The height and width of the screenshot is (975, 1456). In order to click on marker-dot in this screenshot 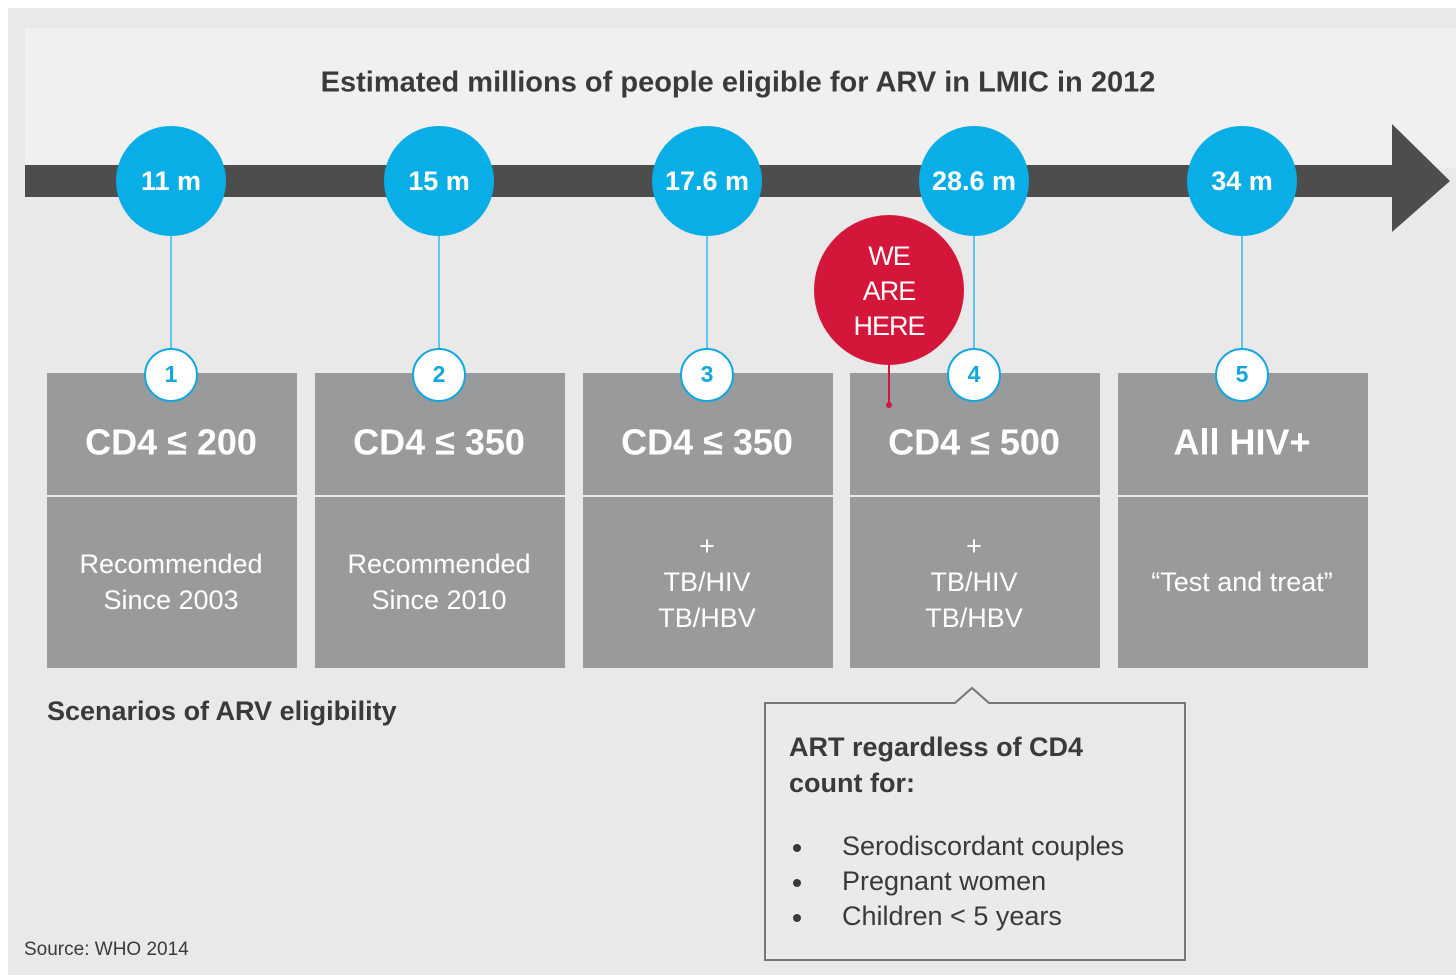, I will do `click(889, 405)`.